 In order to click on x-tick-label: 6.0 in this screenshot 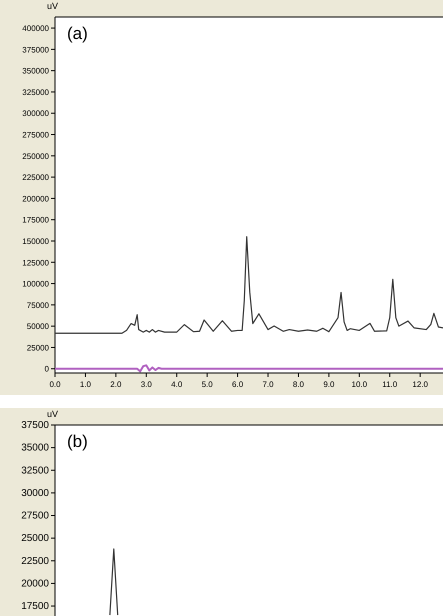, I will do `click(238, 384)`.